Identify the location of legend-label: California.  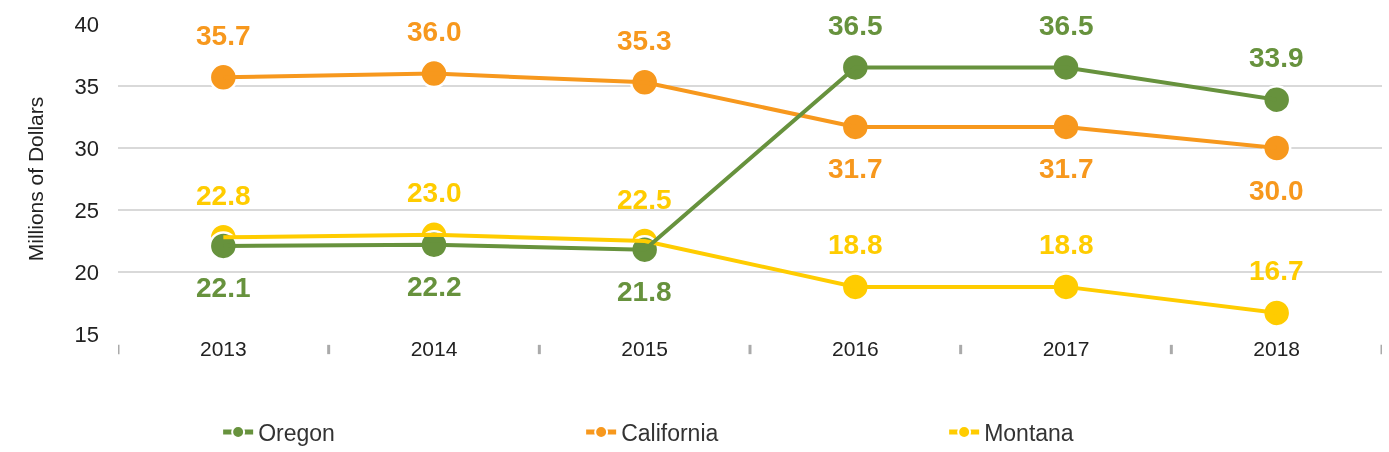
(670, 433).